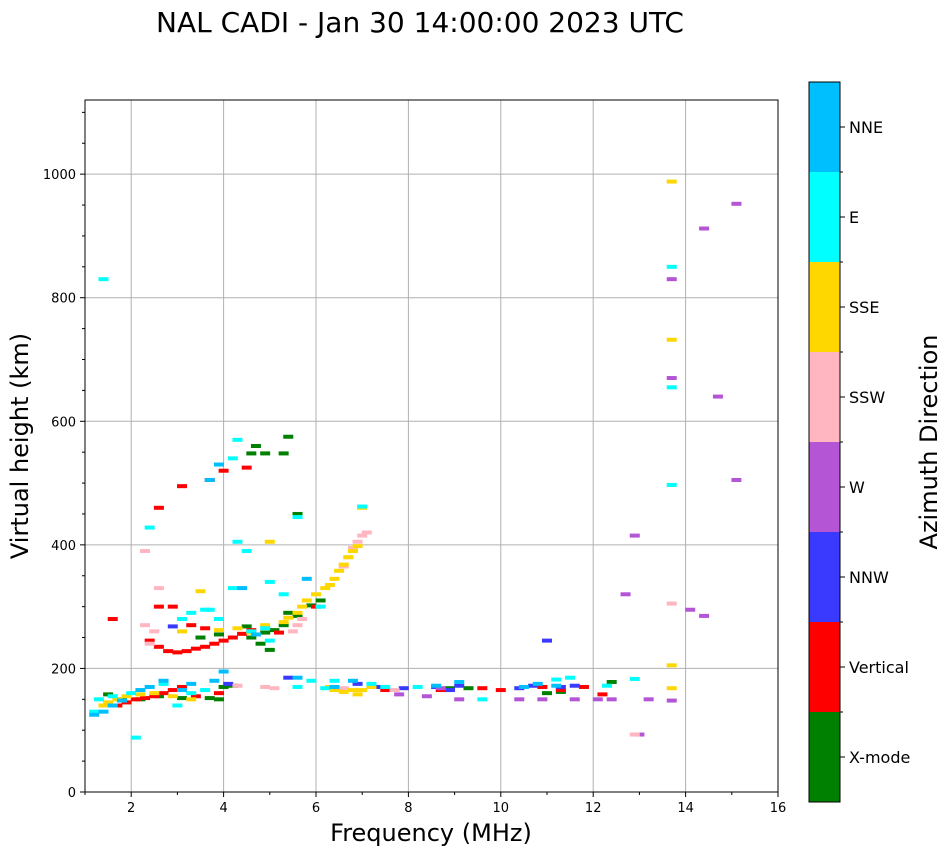  I want to click on x-tick-label: 14, so click(685, 808).